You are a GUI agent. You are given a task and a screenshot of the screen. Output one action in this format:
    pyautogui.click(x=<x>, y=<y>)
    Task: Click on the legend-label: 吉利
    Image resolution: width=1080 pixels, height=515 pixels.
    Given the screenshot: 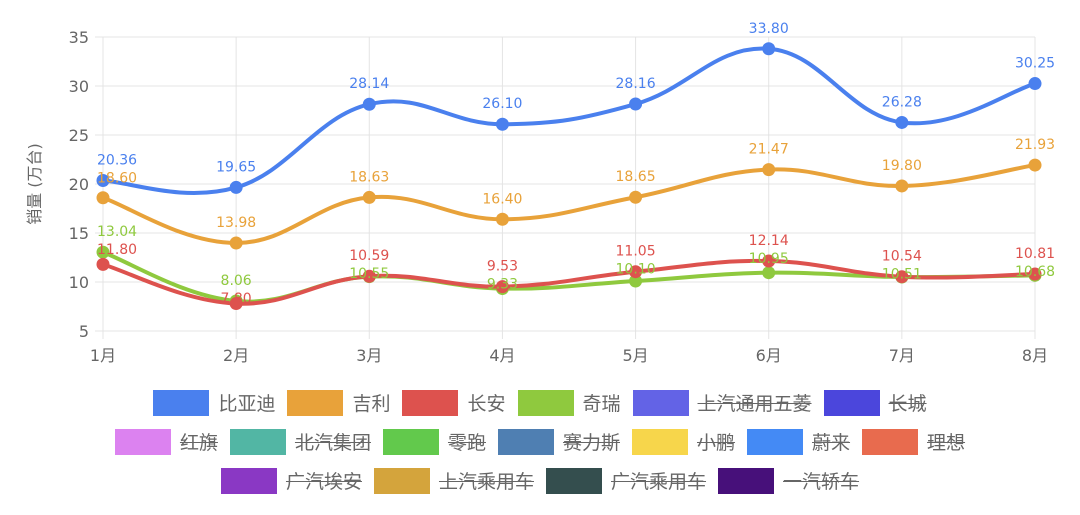 What is the action you would take?
    pyautogui.click(x=371, y=404)
    